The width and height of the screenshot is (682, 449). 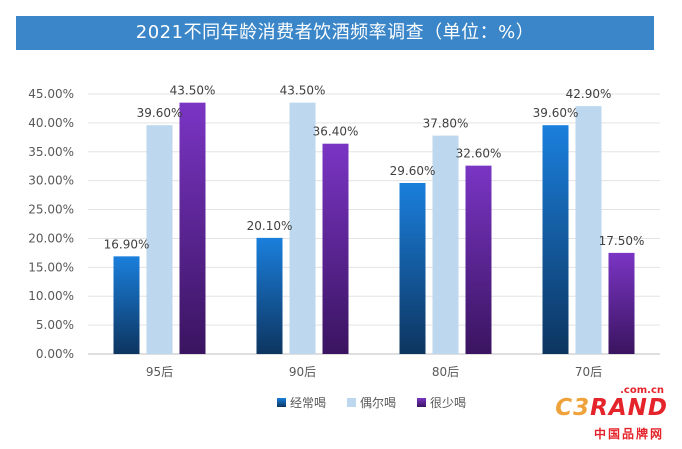 What do you see at coordinates (51, 238) in the screenshot?
I see `y-tick-label: 20.00%` at bounding box center [51, 238].